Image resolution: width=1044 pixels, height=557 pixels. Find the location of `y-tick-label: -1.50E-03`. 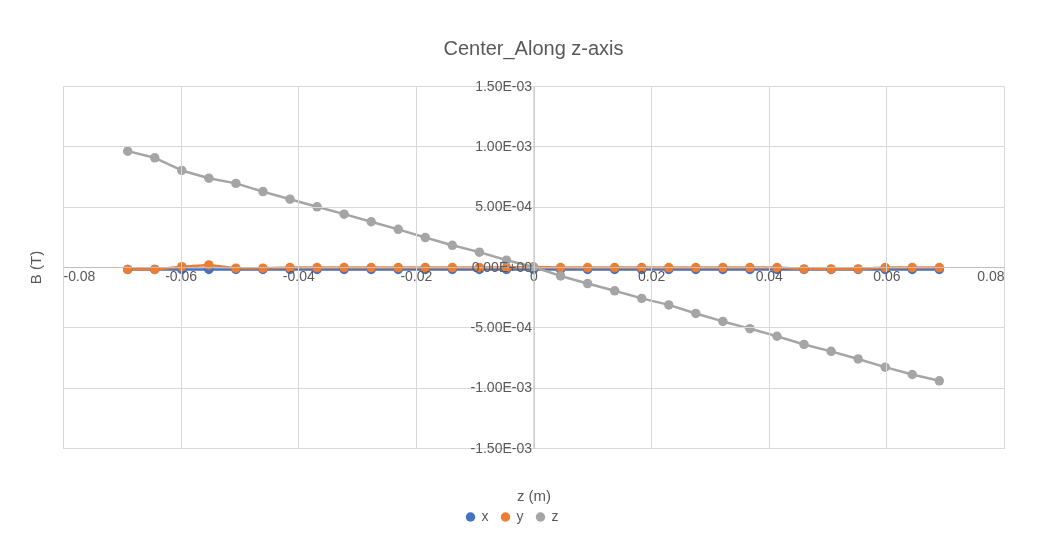

y-tick-label: -1.50E-03 is located at coordinates (501, 447).